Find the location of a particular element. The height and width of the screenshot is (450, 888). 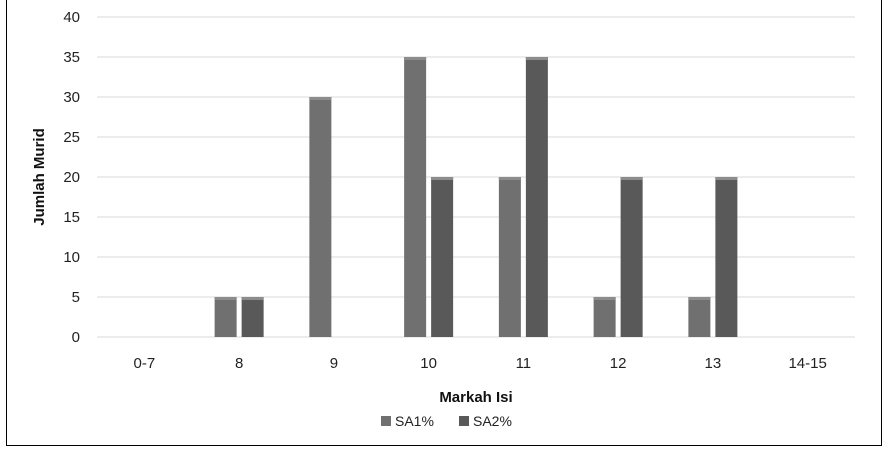

x-axis-tick-labels: 0-7 8 9 10 11 12 13 14-15 is located at coordinates (480, 363).